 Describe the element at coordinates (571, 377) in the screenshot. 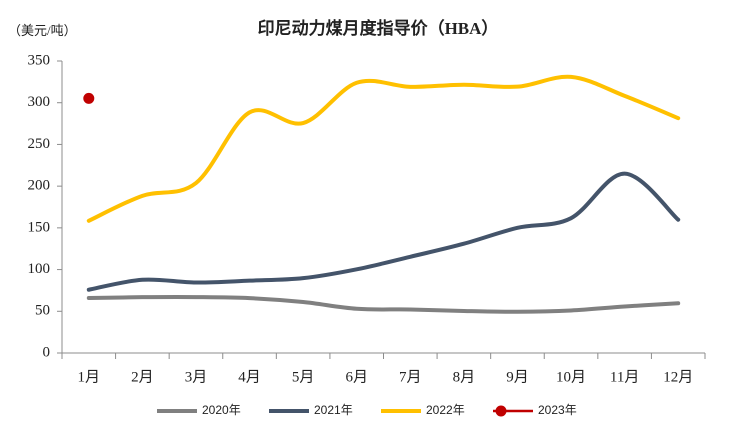

I see `x-tick-label: 10月` at that location.